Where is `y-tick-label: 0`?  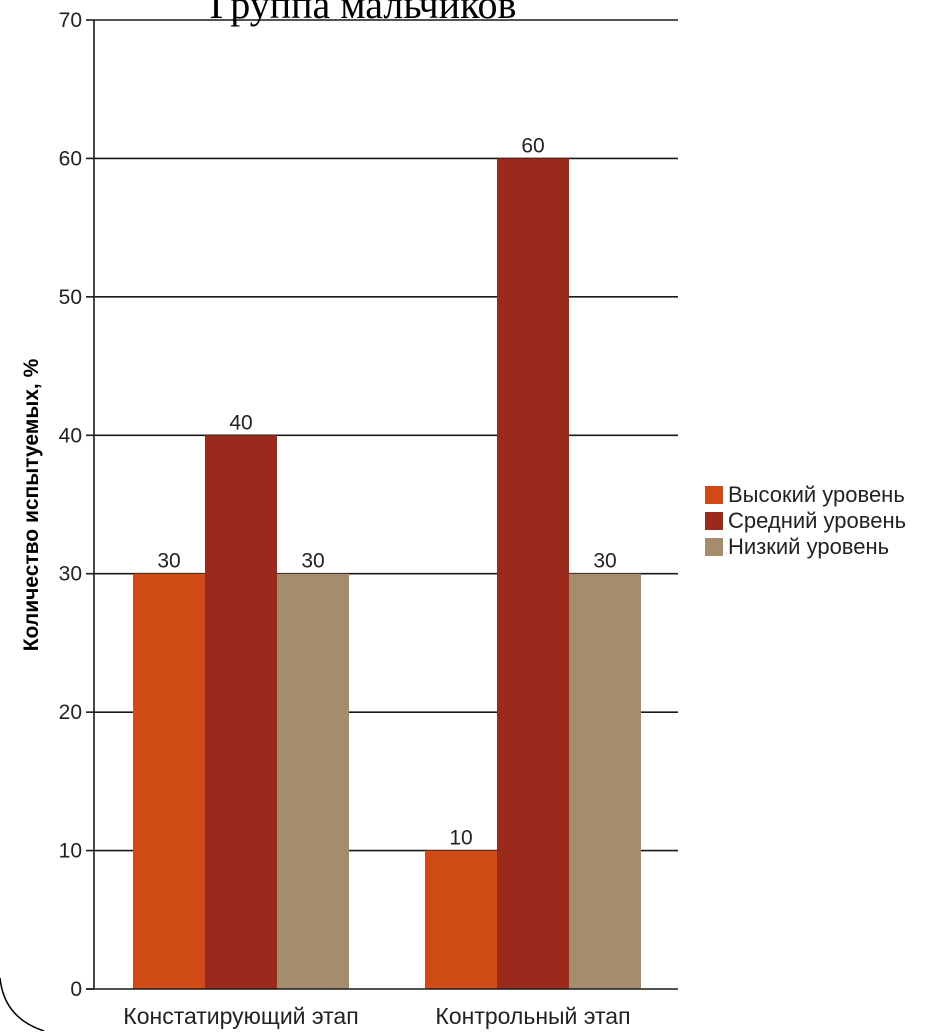
y-tick-label: 0 is located at coordinates (76, 989).